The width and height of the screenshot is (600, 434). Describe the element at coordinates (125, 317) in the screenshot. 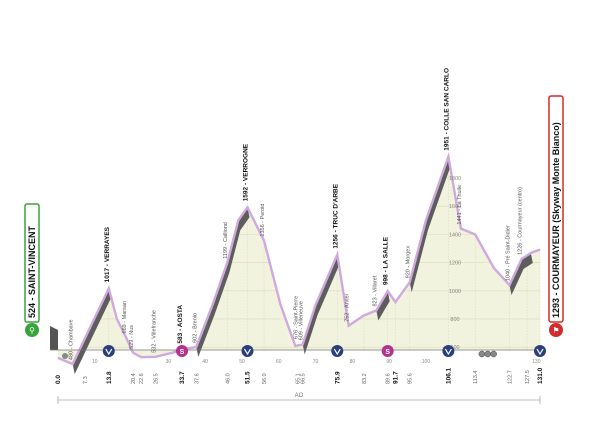

I see `annotation-label: 669 - Marsan` at that location.